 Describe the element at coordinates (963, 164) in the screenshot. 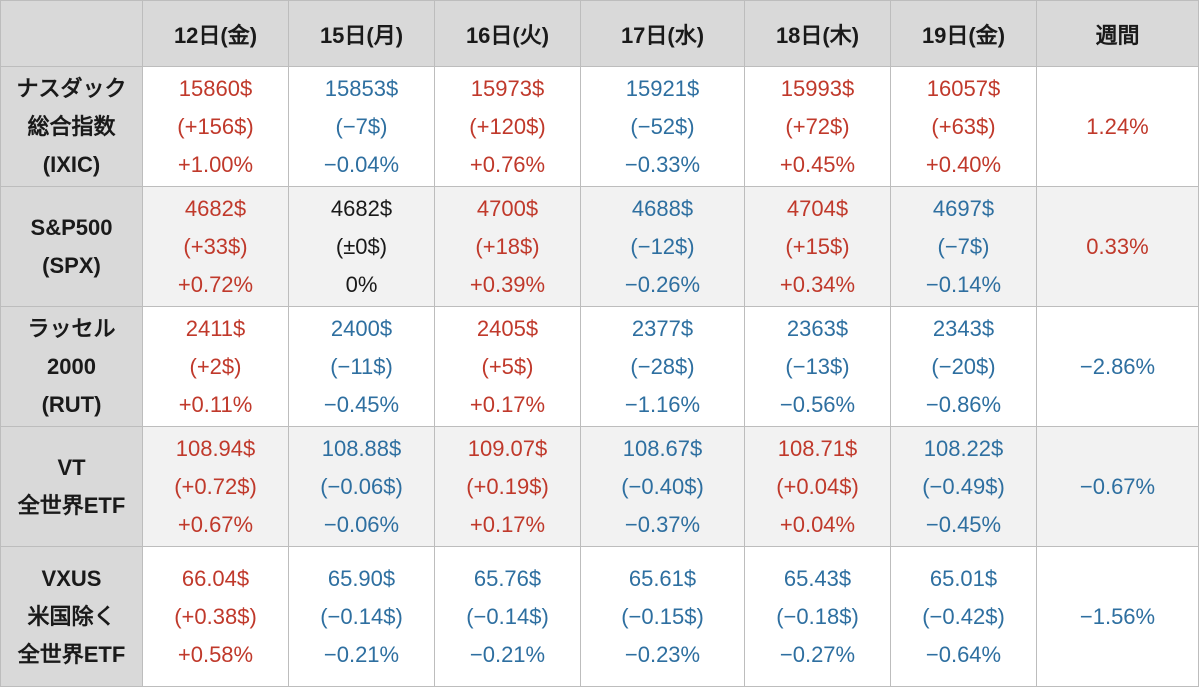

I see `percent-value: +0.40%` at that location.